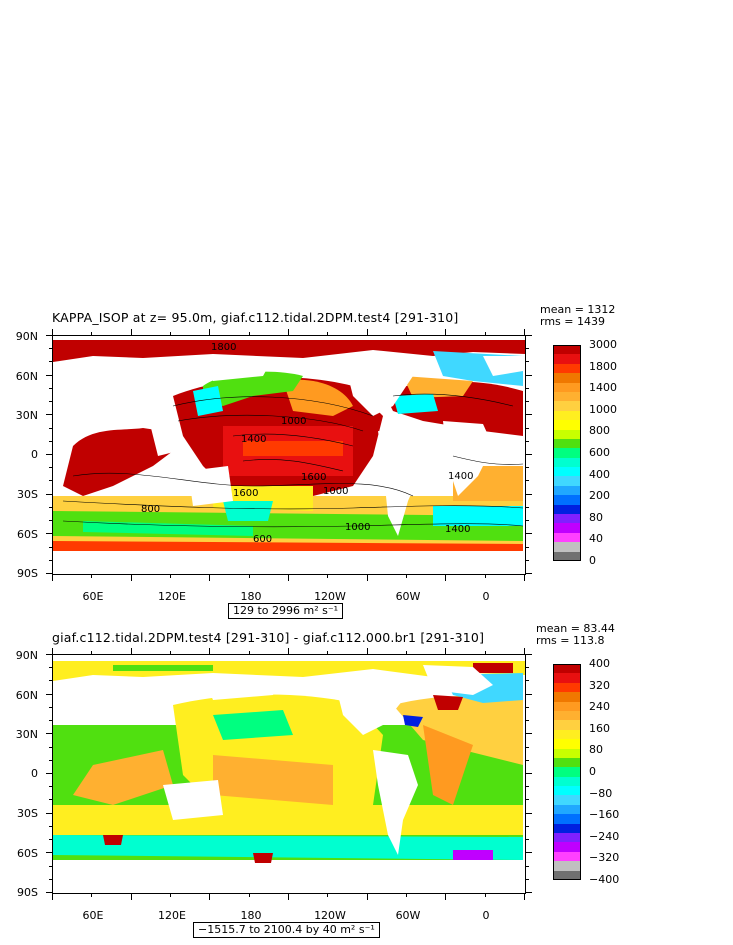 The image size is (733, 945). I want to click on y-tick-label: 0, so click(34, 773).